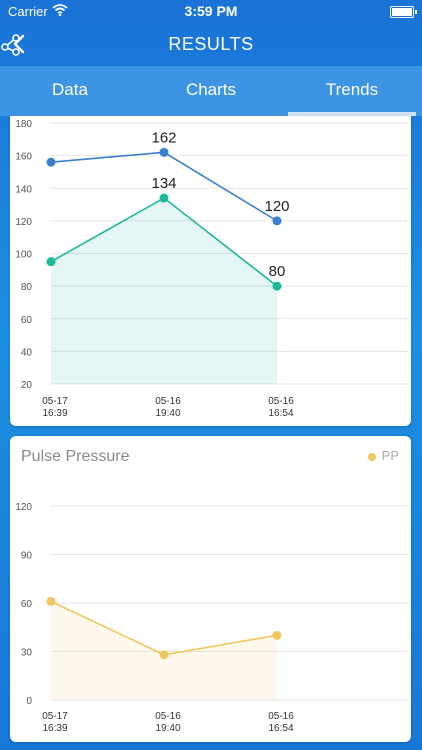 The height and width of the screenshot is (750, 422). I want to click on share-button, so click(11, 44).